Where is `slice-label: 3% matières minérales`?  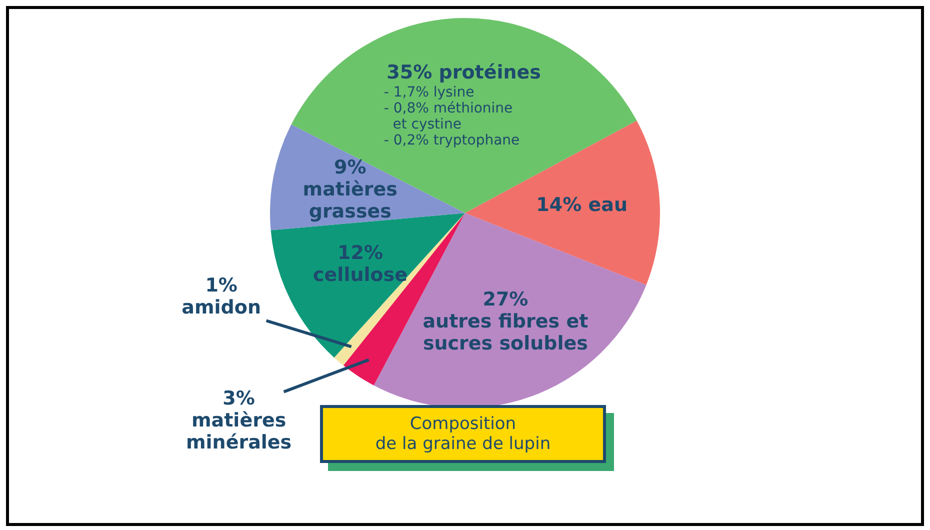 slice-label: 3% matières minérales is located at coordinates (239, 421).